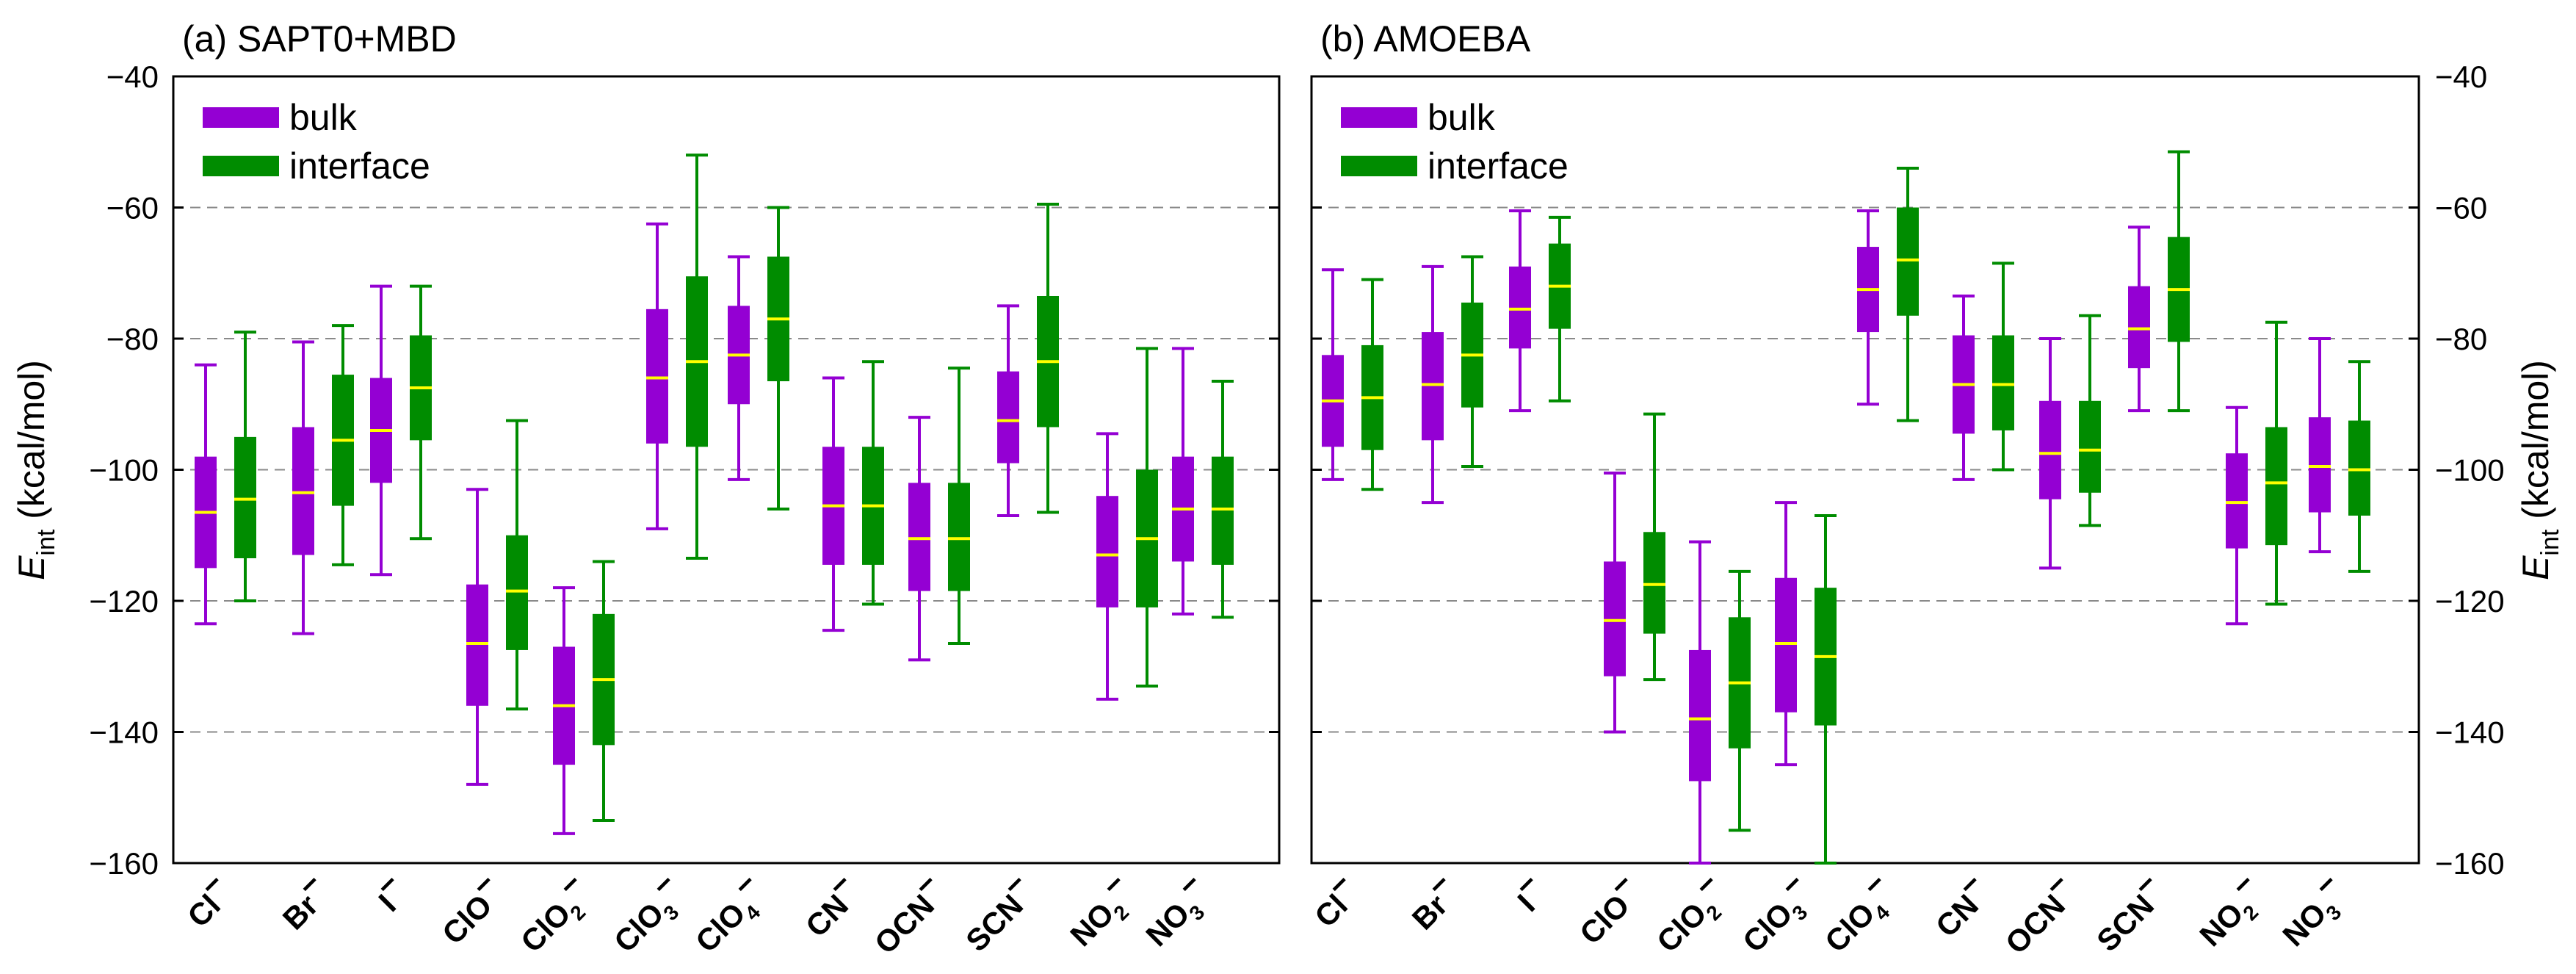 The height and width of the screenshot is (974, 2576). Describe the element at coordinates (124, 864) in the screenshot. I see `y-tick-label: −160` at that location.